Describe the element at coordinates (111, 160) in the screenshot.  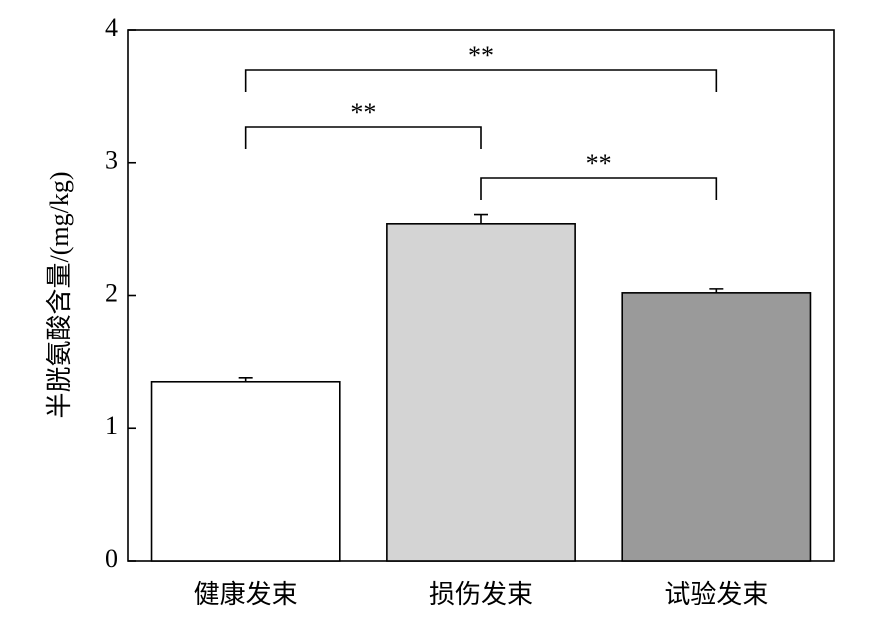
I see `y-tick-label: 3` at that location.